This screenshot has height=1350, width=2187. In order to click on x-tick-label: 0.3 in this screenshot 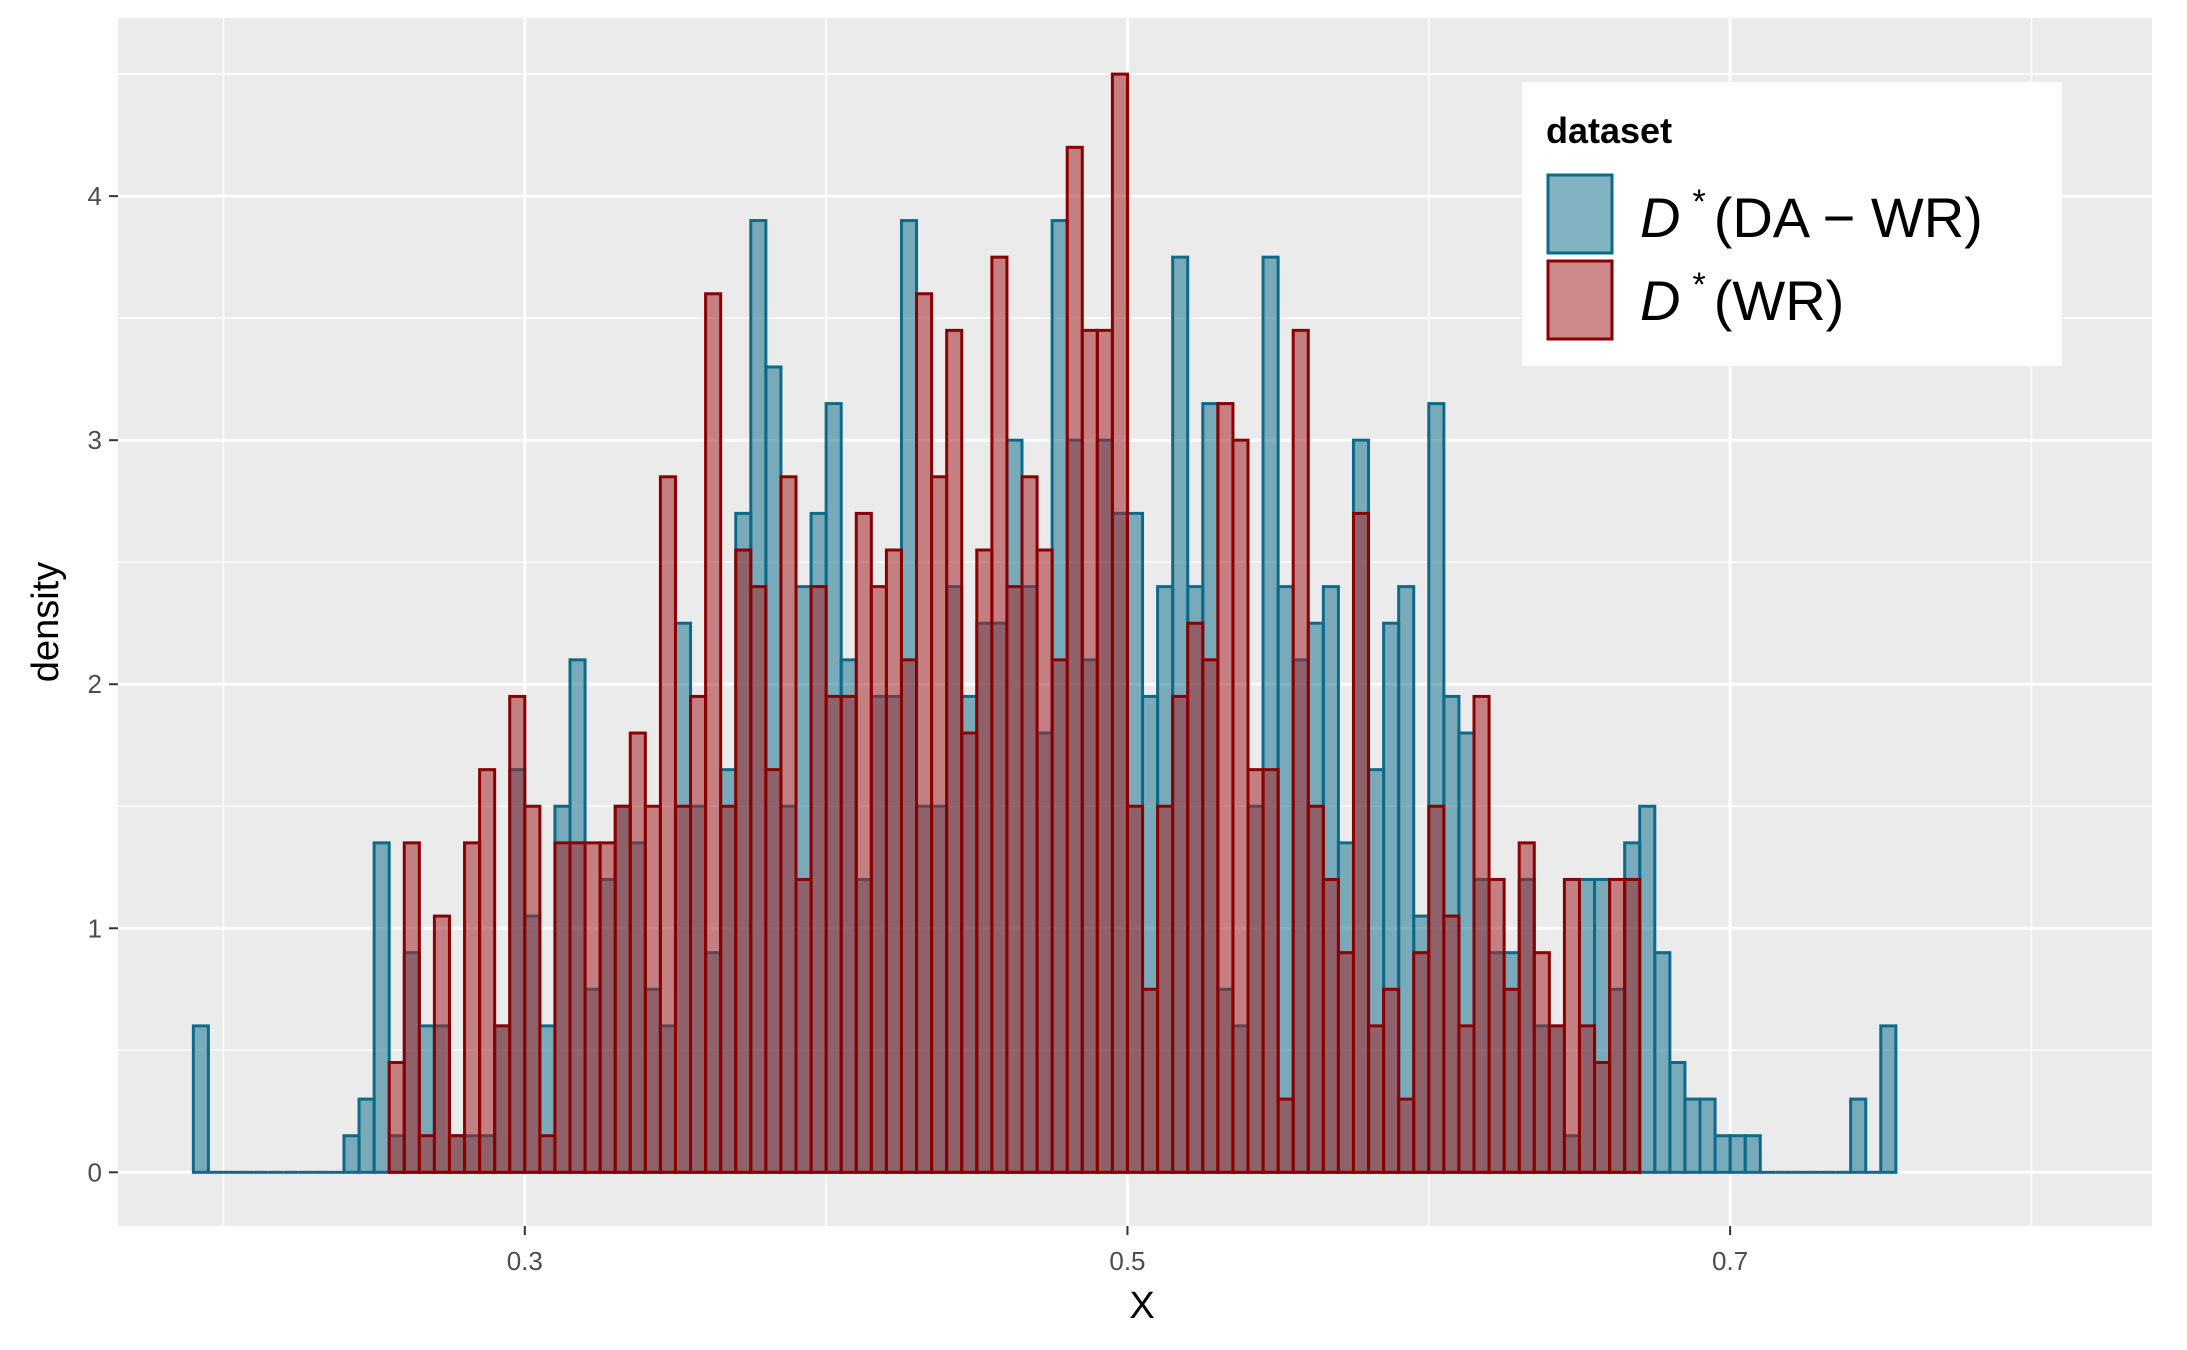, I will do `click(525, 1261)`.